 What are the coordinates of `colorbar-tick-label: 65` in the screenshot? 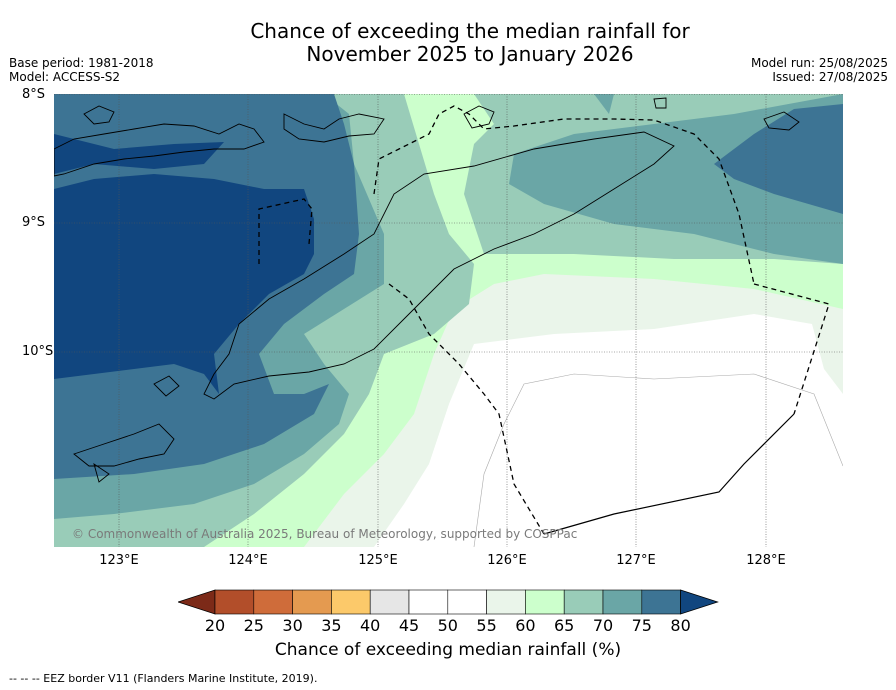 It's located at (564, 625).